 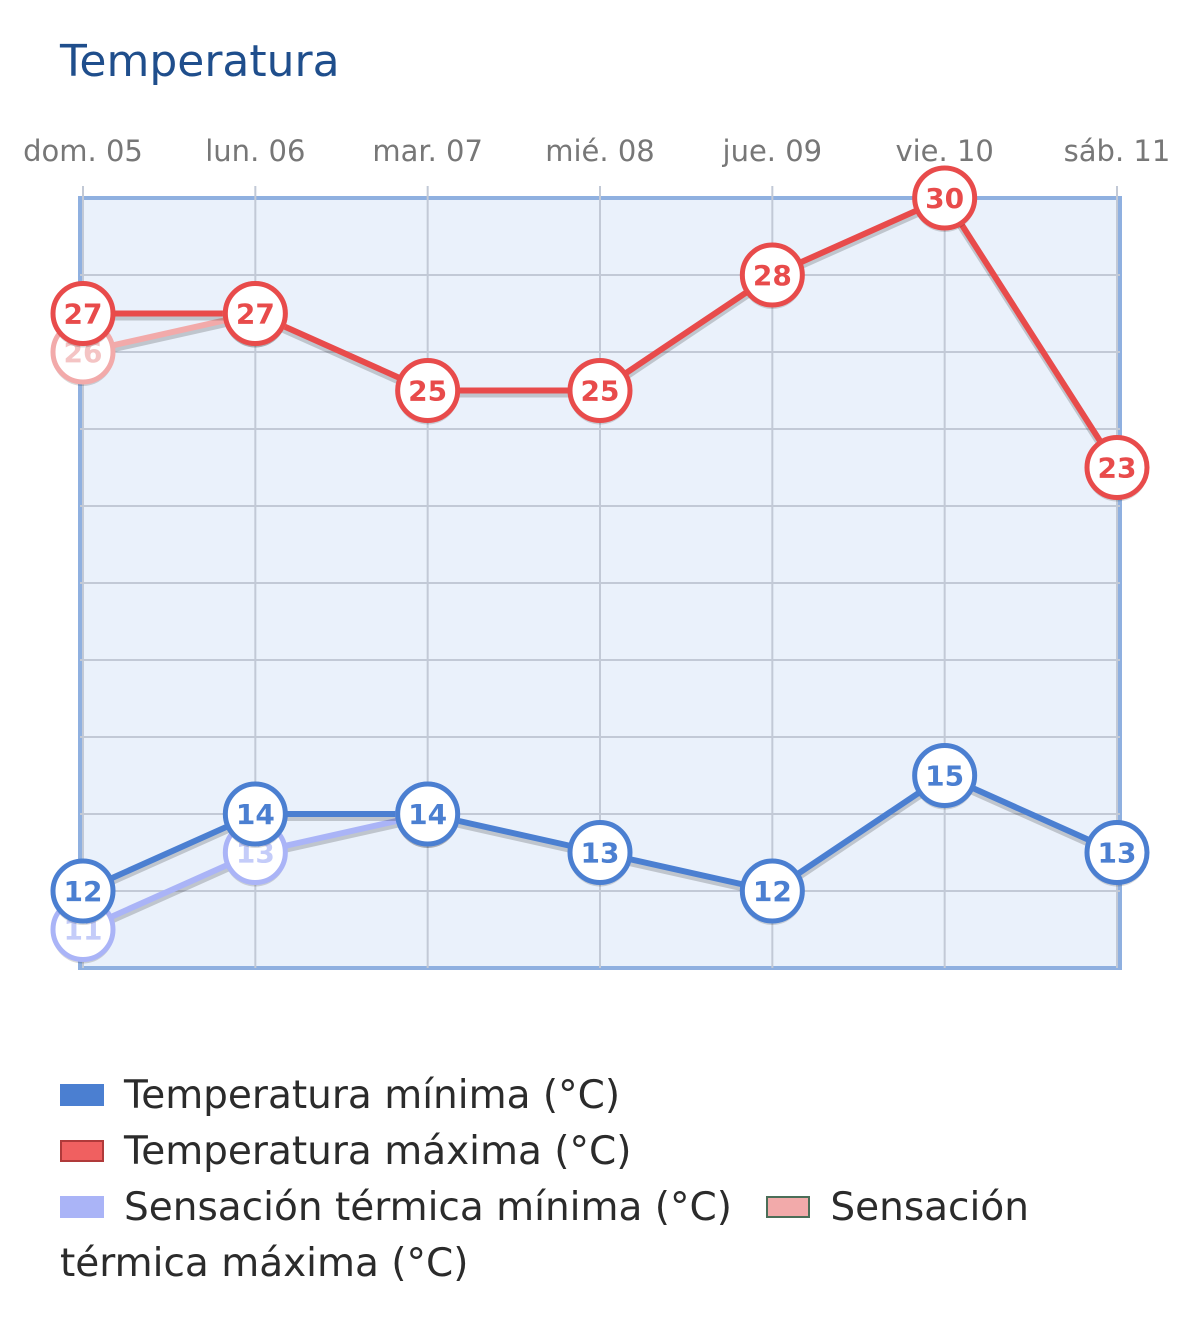 What do you see at coordinates (83, 151) in the screenshot?
I see `x-tick-label: dom. 05` at bounding box center [83, 151].